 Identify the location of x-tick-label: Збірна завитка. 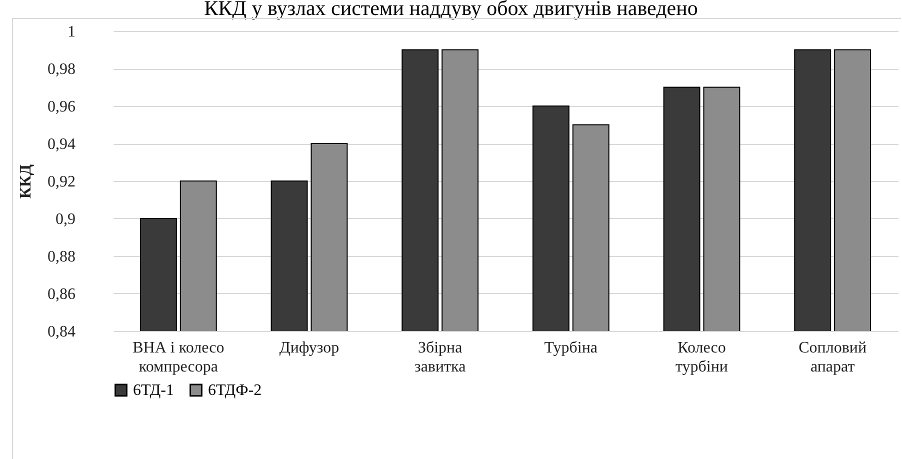
(440, 358).